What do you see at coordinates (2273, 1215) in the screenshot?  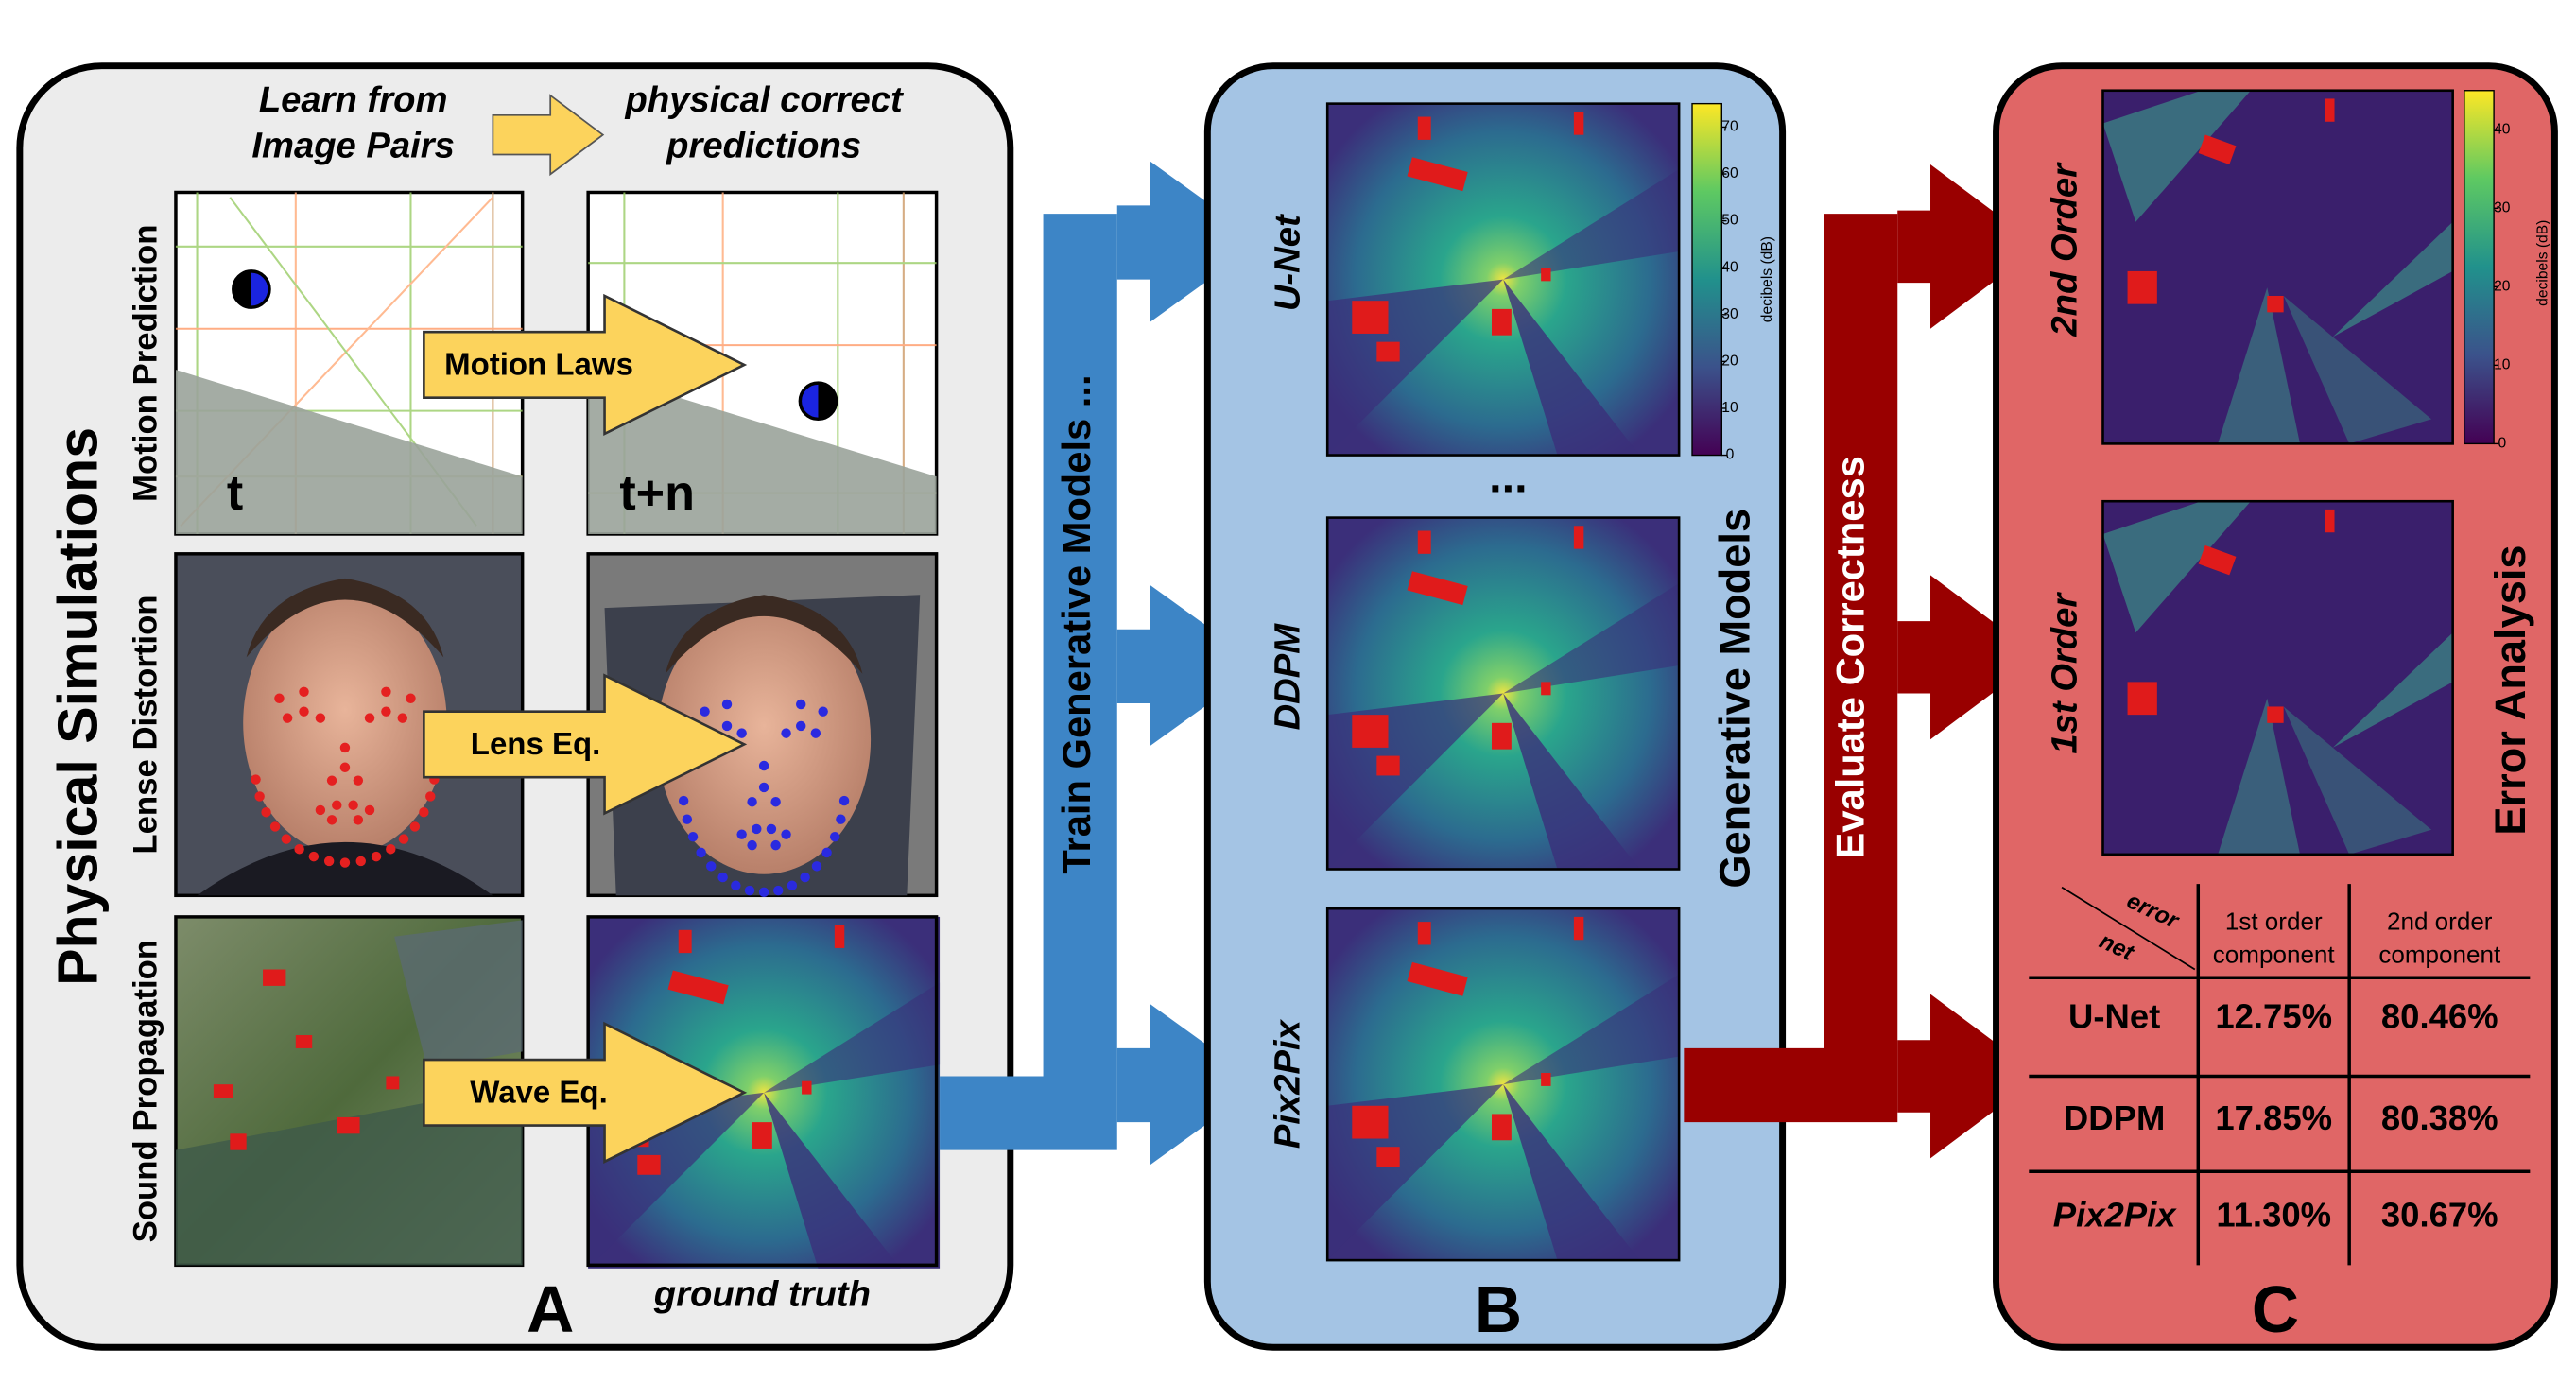 I see `table-cell: 11.30%` at bounding box center [2273, 1215].